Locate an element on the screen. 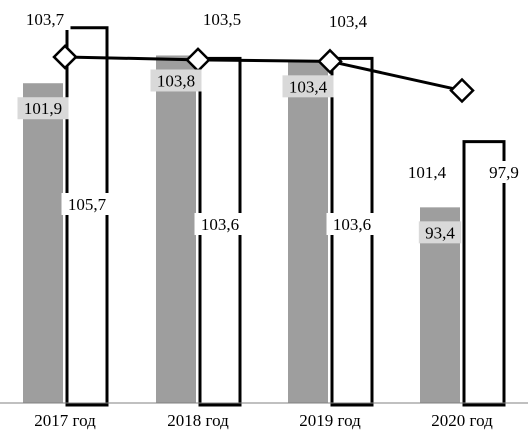 This screenshot has width=528, height=434. label-grey-4: 93,4 is located at coordinates (440, 232).